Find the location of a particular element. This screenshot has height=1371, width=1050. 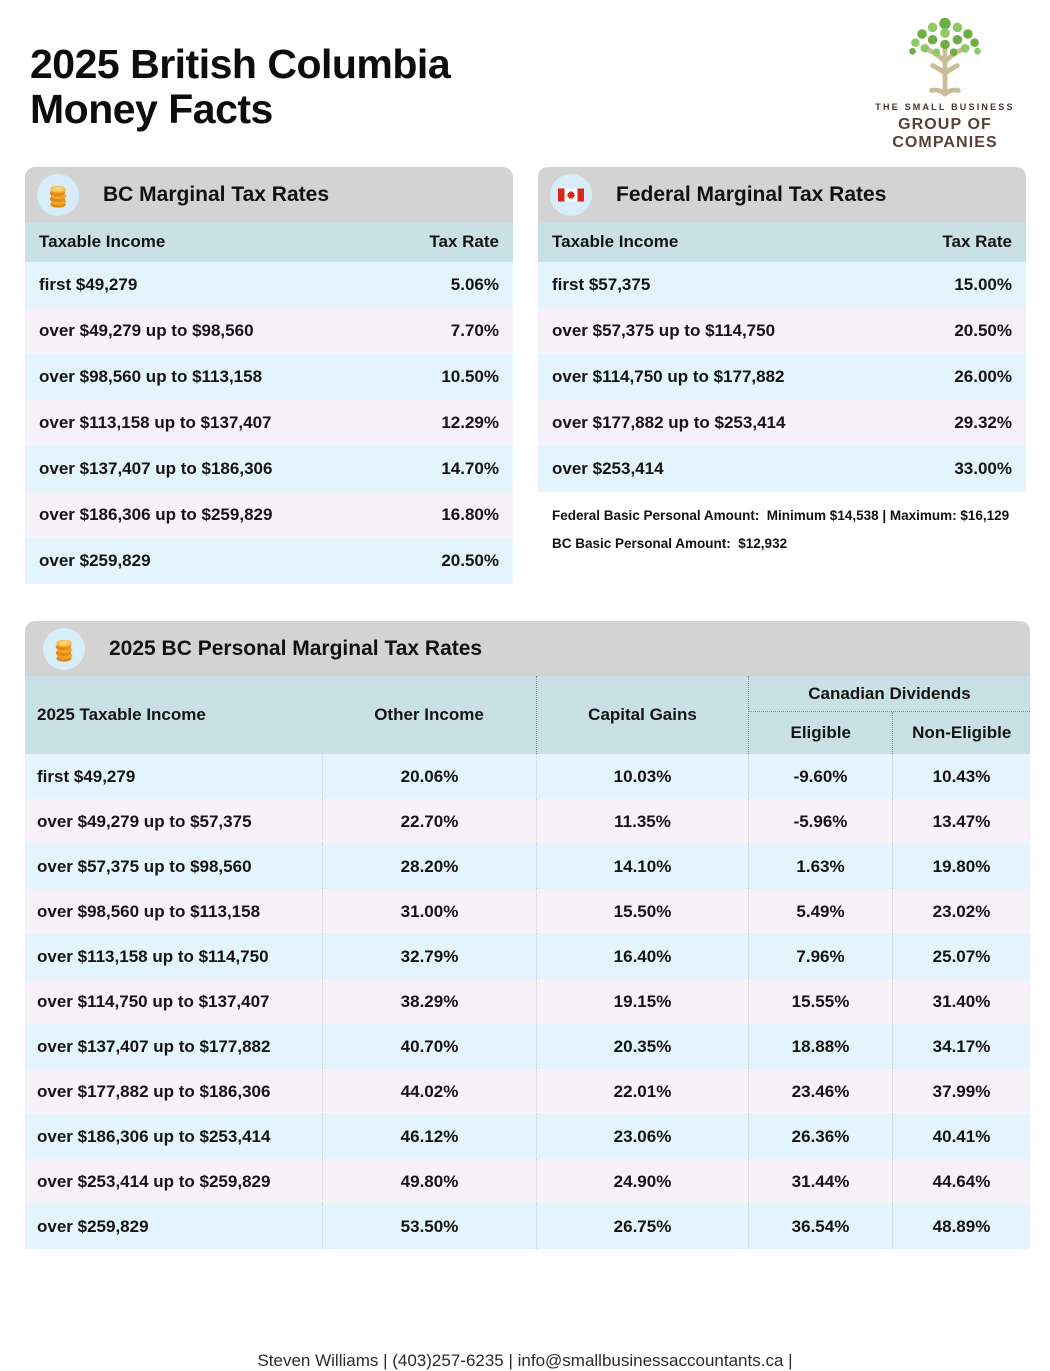

col-non-eligible: Non-Eligible is located at coordinates (961, 733).